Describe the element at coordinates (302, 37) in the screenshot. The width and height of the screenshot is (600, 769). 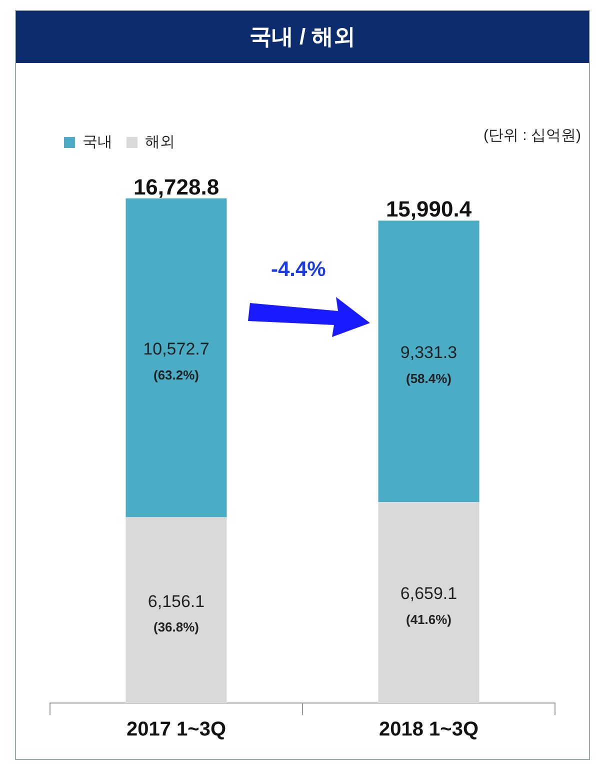
I see `chart-title: 국내 / 해외` at that location.